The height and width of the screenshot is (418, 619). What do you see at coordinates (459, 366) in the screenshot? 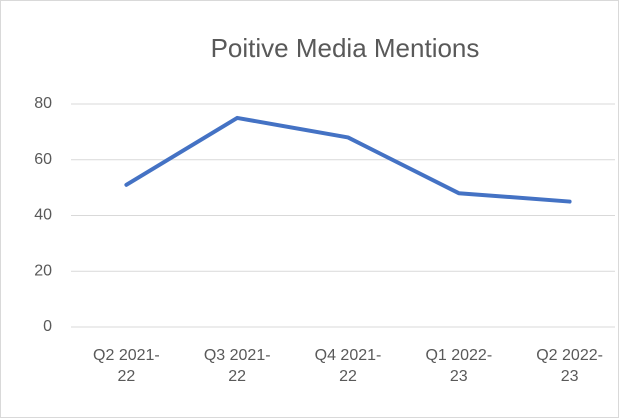
I see `x-tick-label: Q1 2022-23` at bounding box center [459, 366].